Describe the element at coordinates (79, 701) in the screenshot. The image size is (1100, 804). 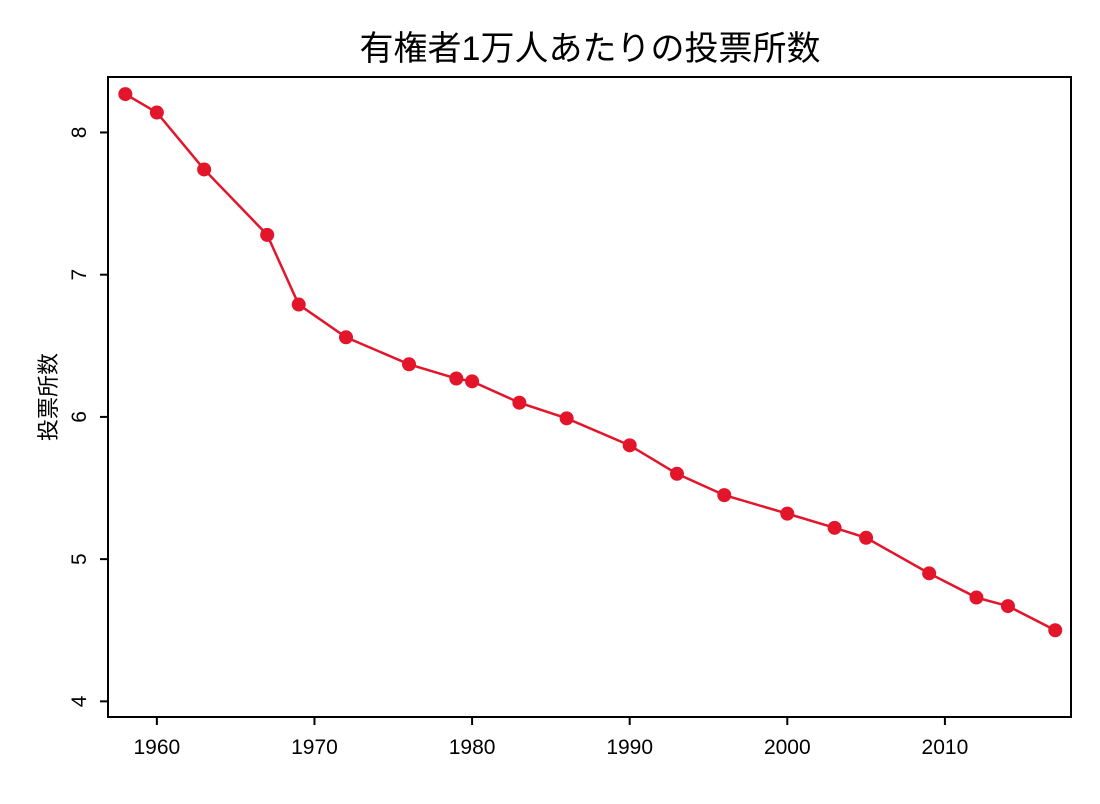
I see `y-tick-label: 4` at that location.